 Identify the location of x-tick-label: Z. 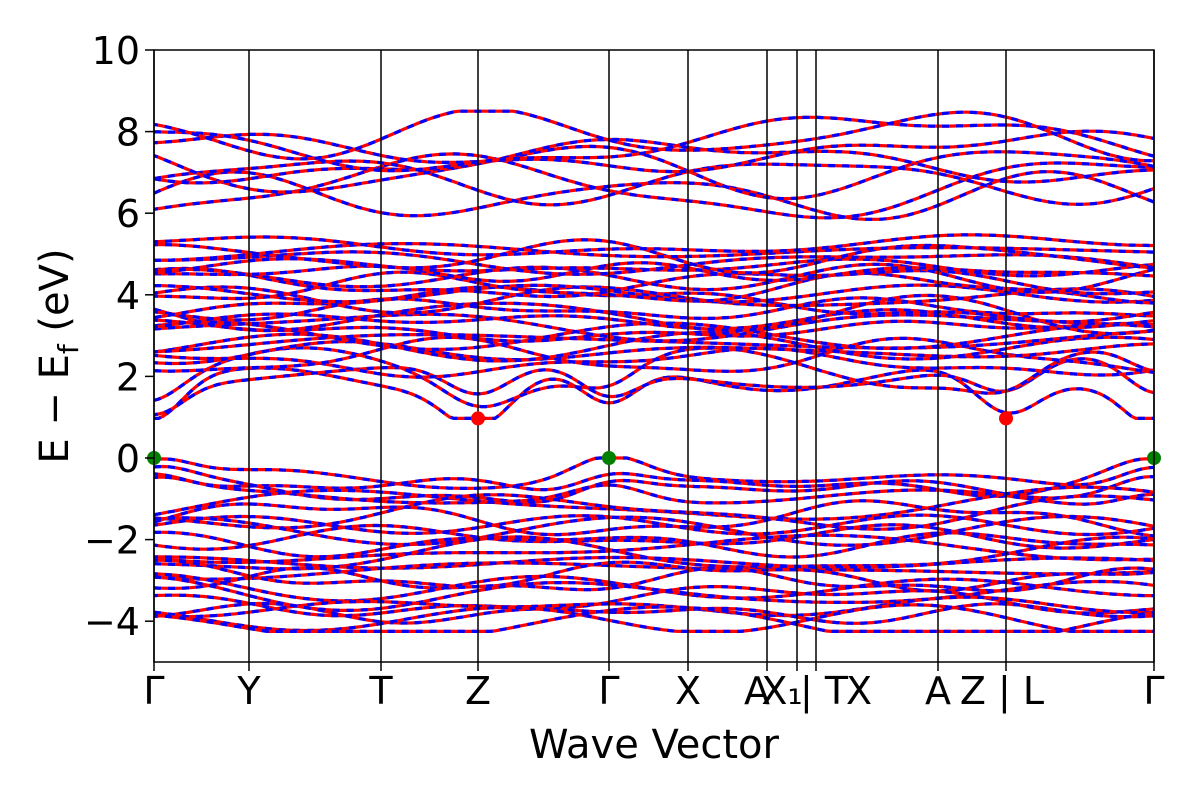
(478, 691).